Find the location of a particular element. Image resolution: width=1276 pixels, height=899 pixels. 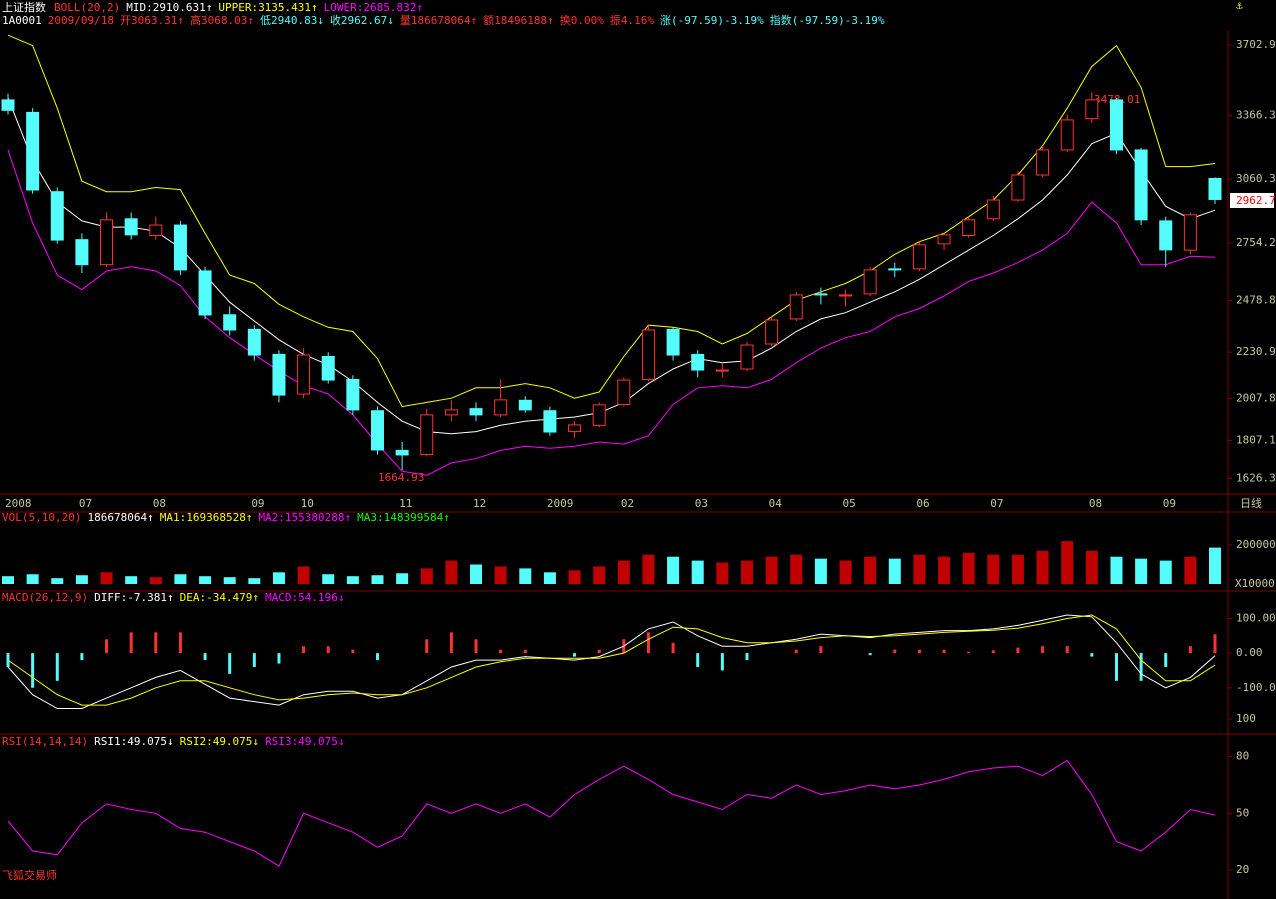

y-tick-label: 0.00 is located at coordinates (1249, 652).